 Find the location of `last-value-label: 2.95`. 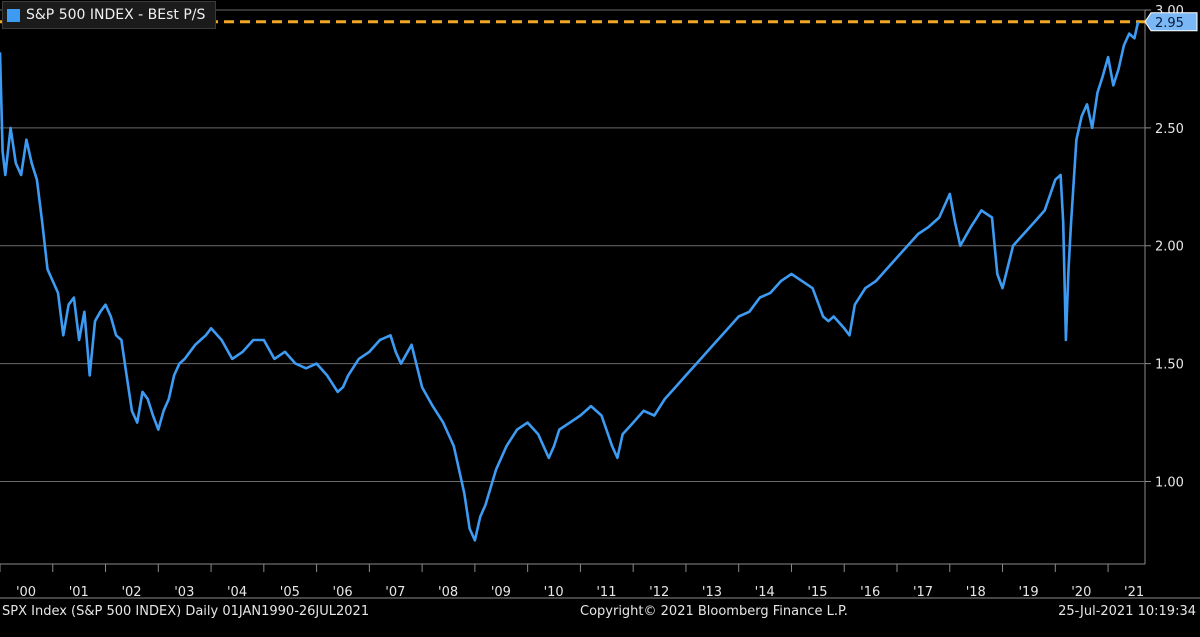

last-value-label: 2.95 is located at coordinates (1169, 23).